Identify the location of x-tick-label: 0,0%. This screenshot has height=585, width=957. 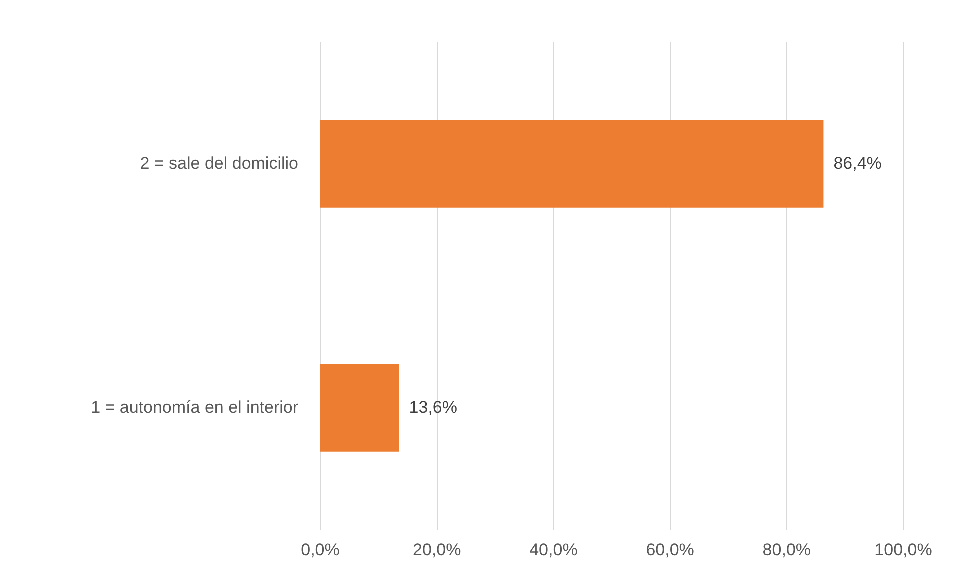
(320, 550).